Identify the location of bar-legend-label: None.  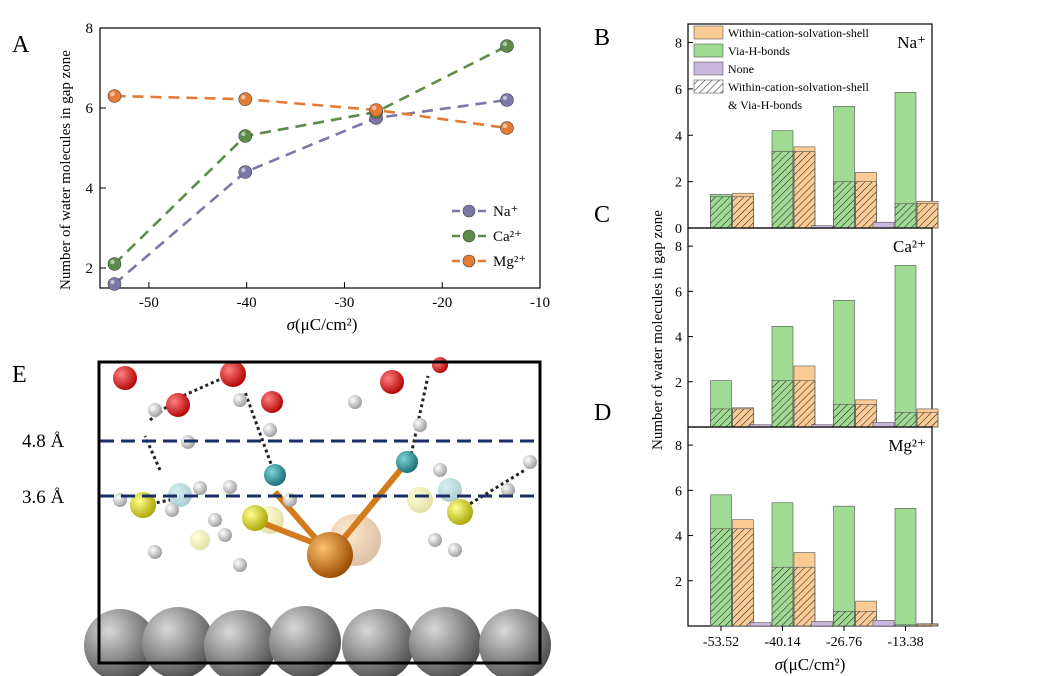
(741, 69).